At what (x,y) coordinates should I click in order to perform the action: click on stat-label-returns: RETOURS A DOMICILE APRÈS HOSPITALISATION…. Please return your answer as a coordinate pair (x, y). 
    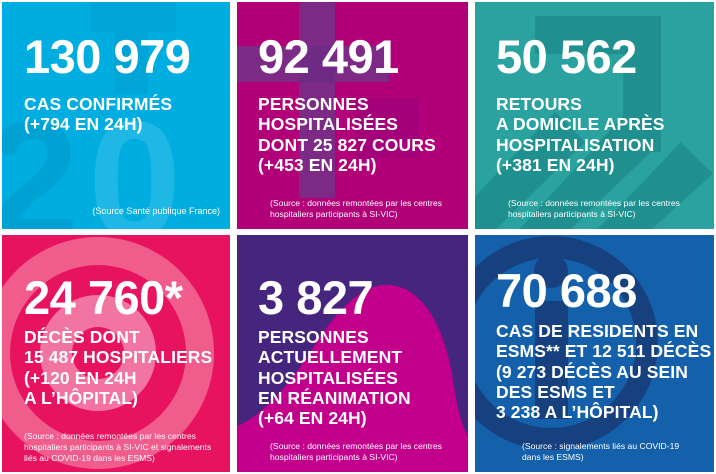
    Looking at the image, I should click on (580, 134).